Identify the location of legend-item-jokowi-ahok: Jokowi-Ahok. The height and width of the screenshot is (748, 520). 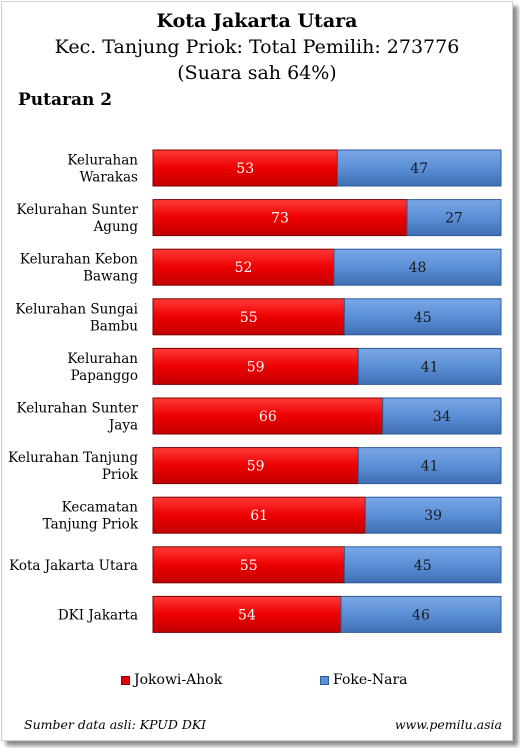
(171, 680).